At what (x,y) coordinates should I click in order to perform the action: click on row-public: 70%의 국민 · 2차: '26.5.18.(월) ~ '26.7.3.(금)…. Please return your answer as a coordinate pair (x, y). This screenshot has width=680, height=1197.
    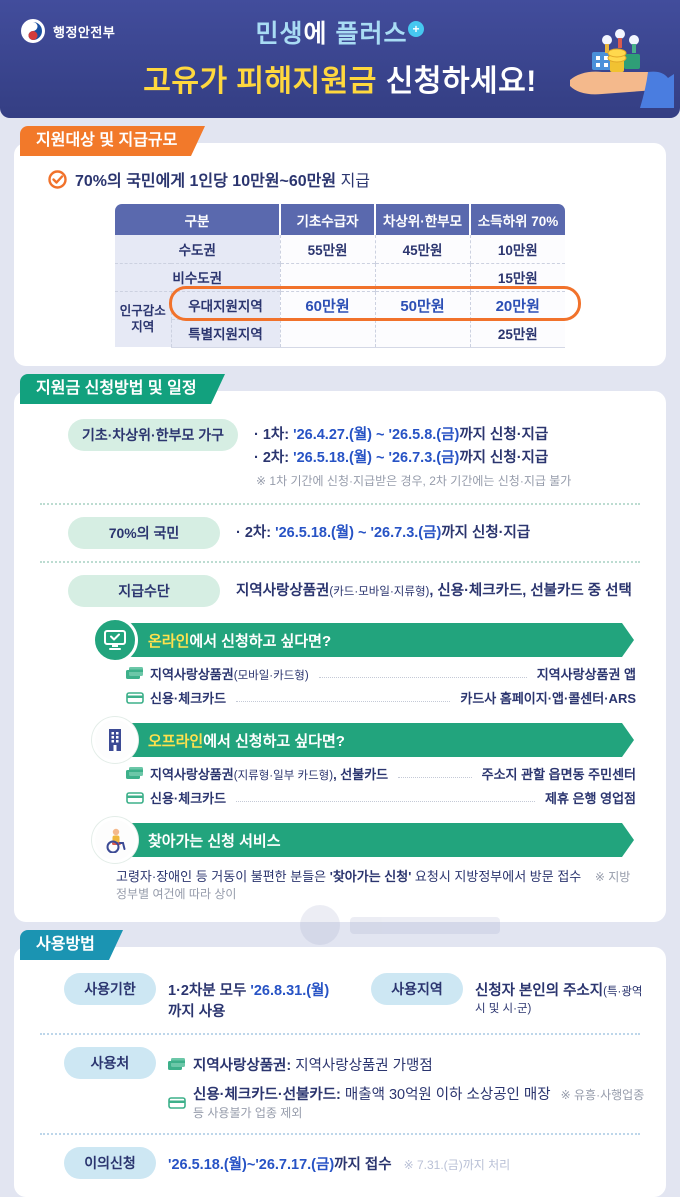
    Looking at the image, I should click on (357, 533).